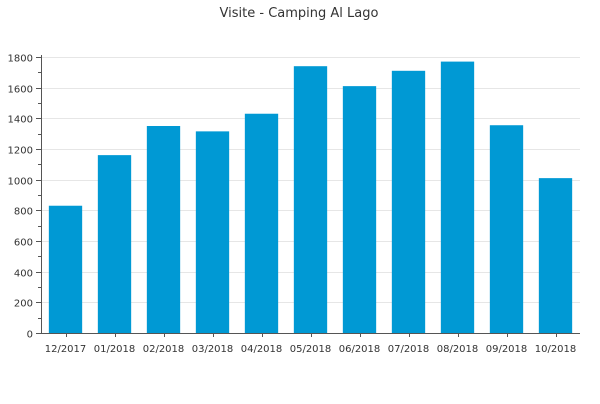  Describe the element at coordinates (299, 13) in the screenshot. I see `chart-title: Visite - Camping Al Lago` at that location.